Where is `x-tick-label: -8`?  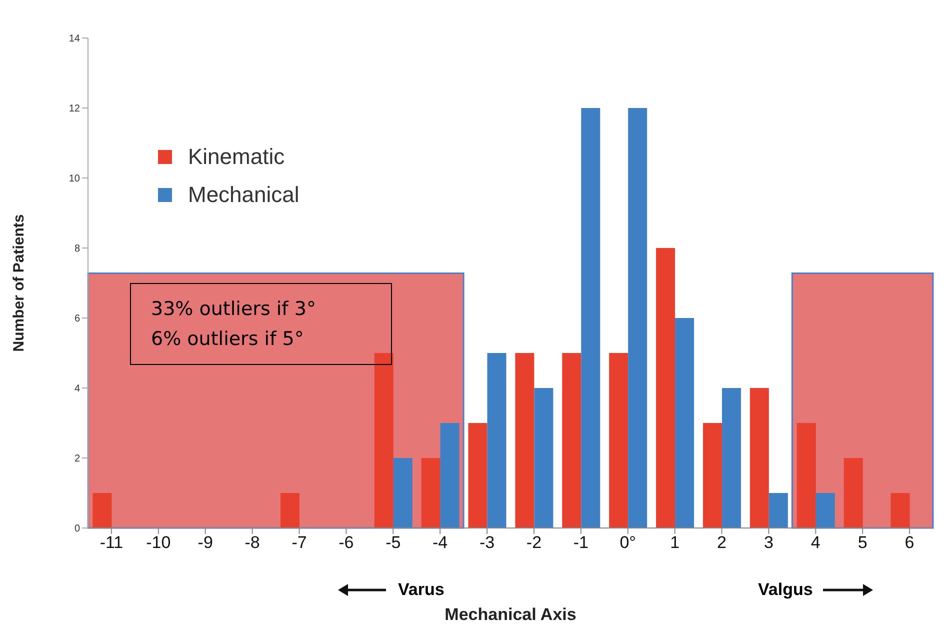 x-tick-label: -8 is located at coordinates (252, 542).